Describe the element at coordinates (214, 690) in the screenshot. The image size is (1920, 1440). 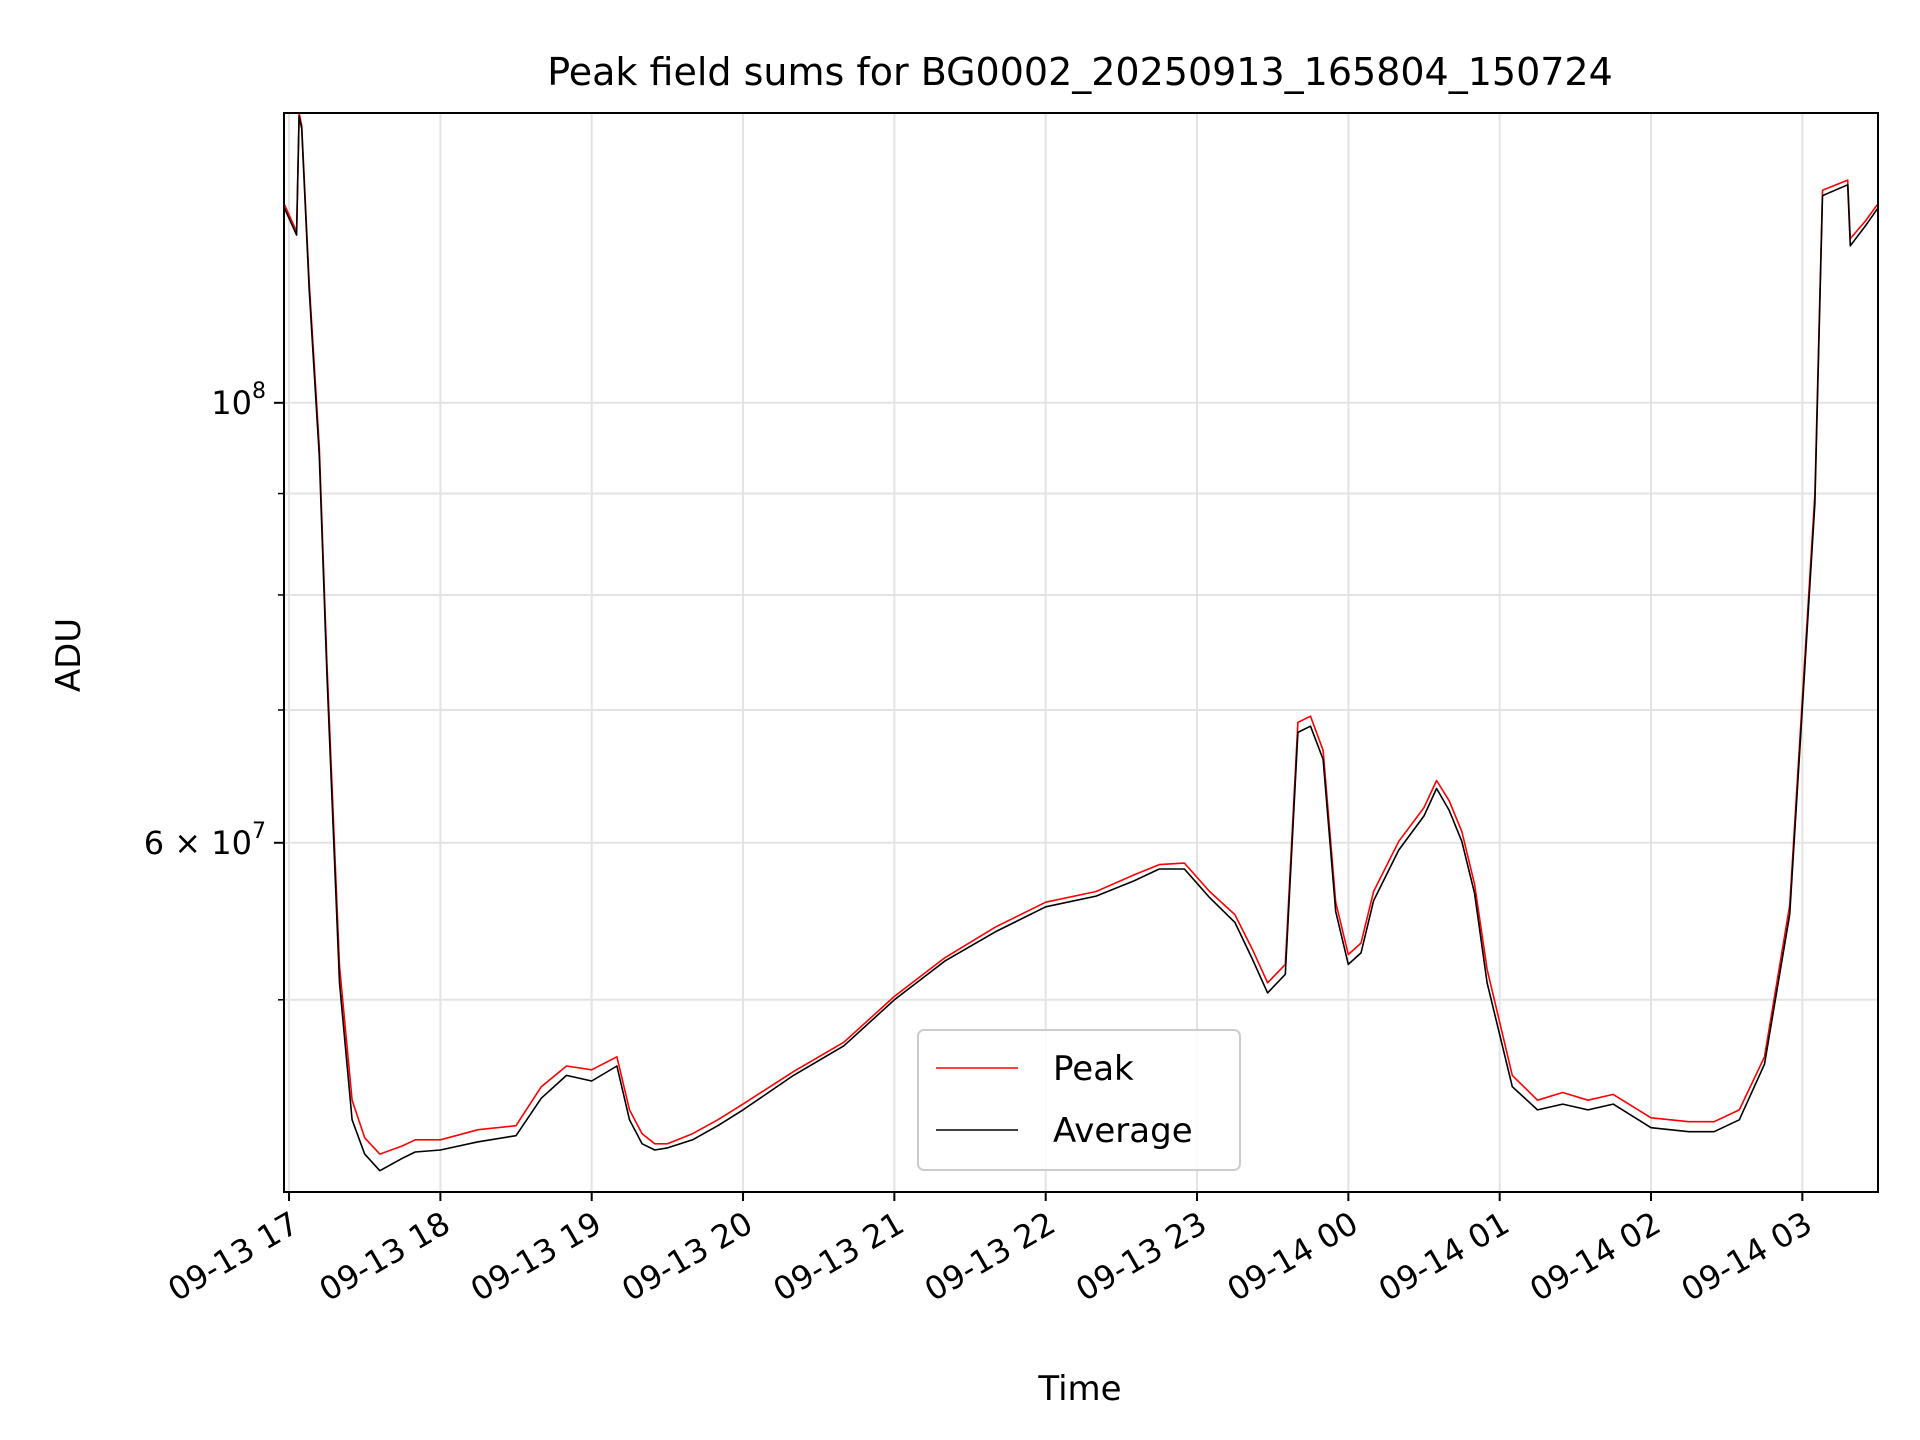
I see `y-axis: 108 6 × 107` at that location.